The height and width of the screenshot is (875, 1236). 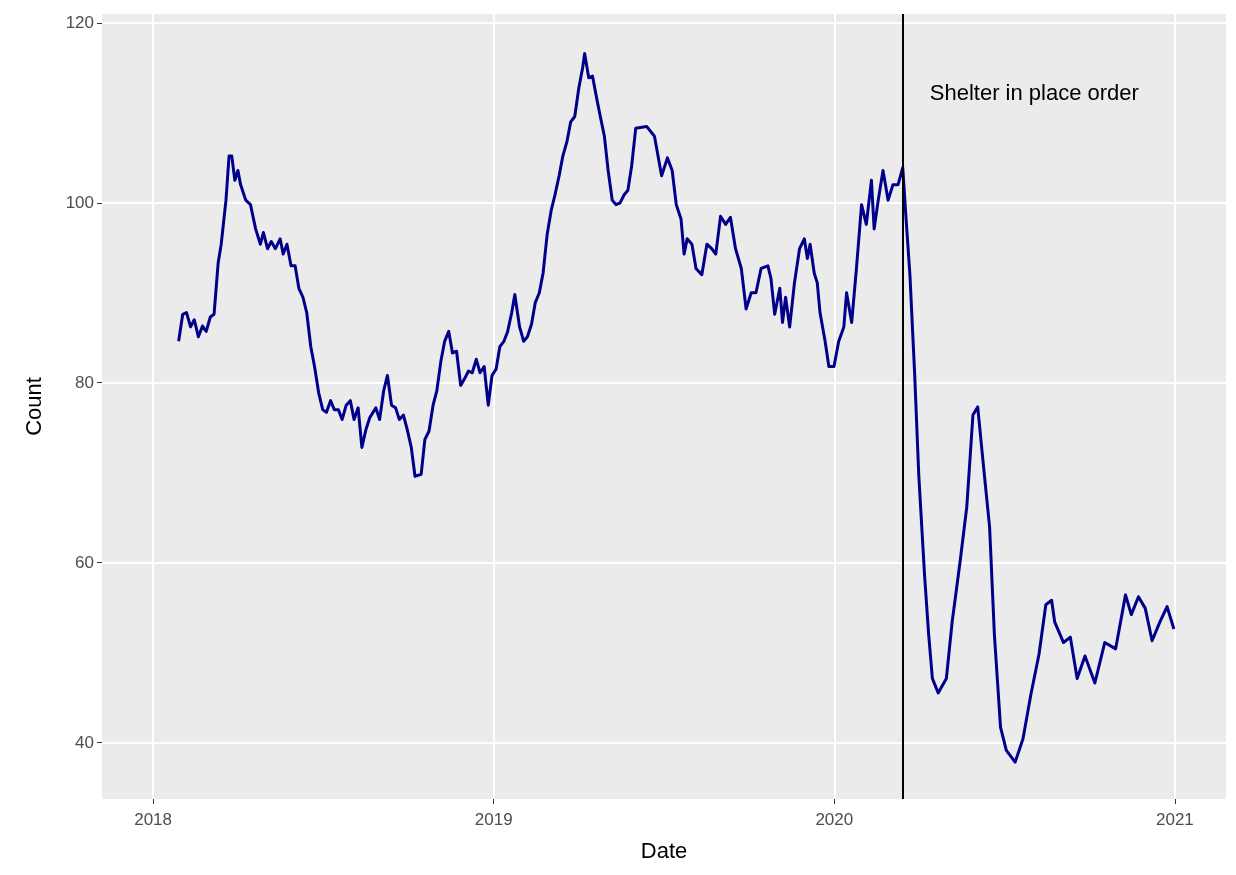 What do you see at coordinates (834, 819) in the screenshot?
I see `x-tick-label: 2020` at bounding box center [834, 819].